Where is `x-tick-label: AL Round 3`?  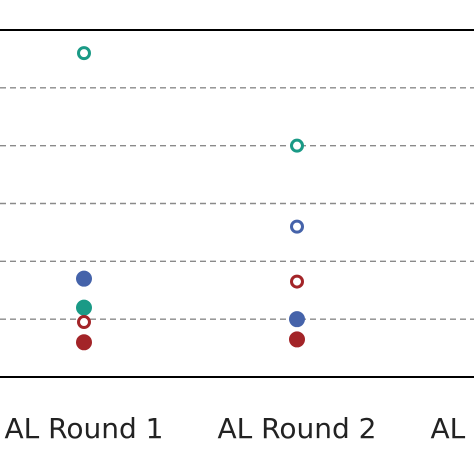
x-tick-label: AL Round 3 is located at coordinates (452, 428).